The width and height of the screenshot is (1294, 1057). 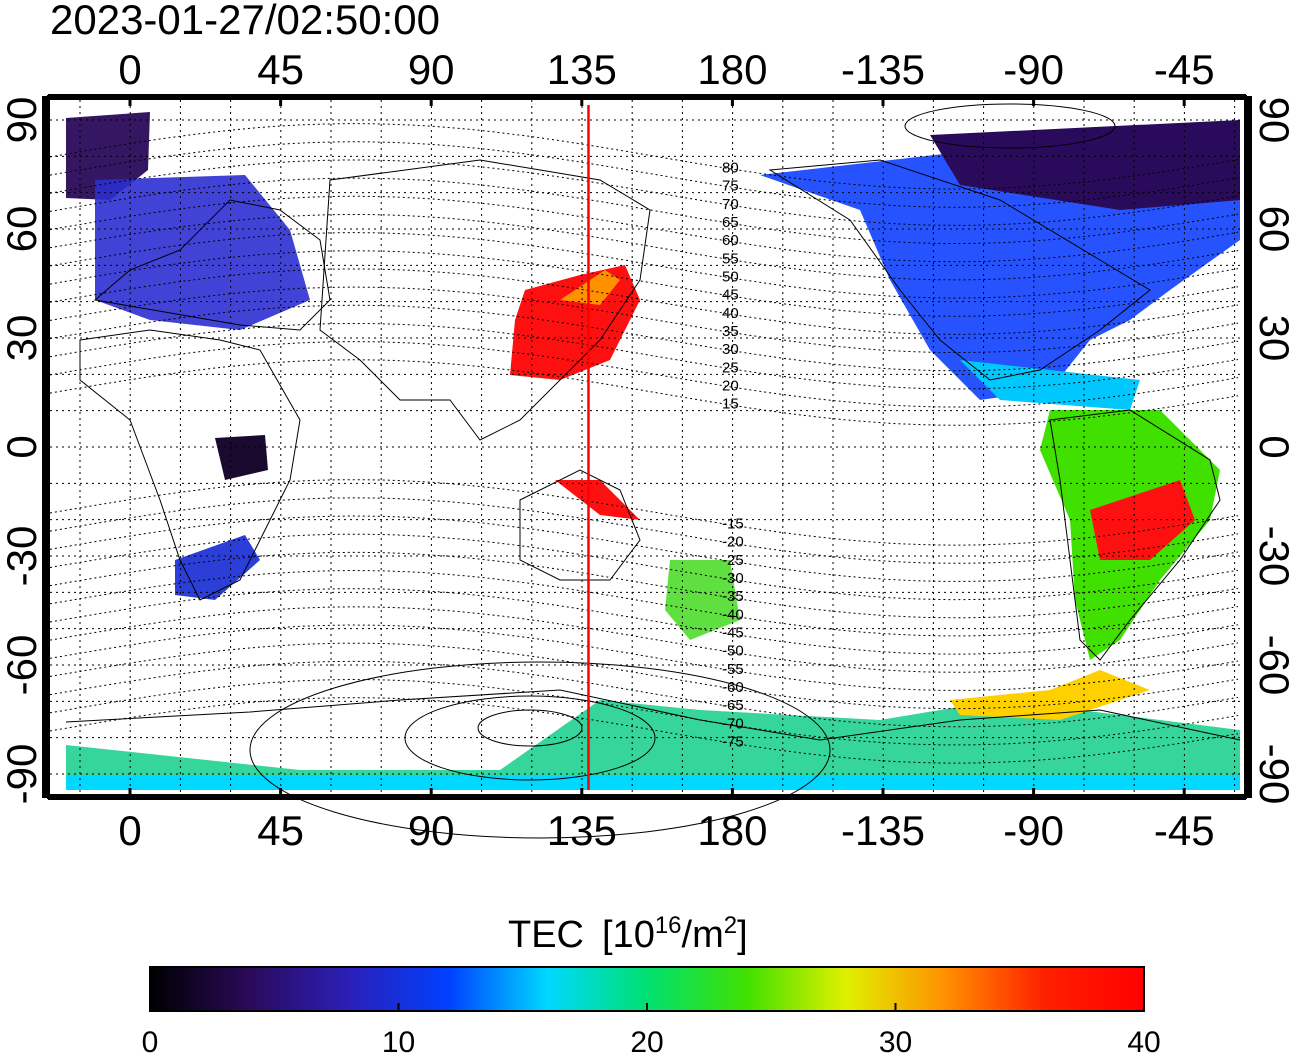 I want to click on pole-ring-outer, so click(x=540, y=750).